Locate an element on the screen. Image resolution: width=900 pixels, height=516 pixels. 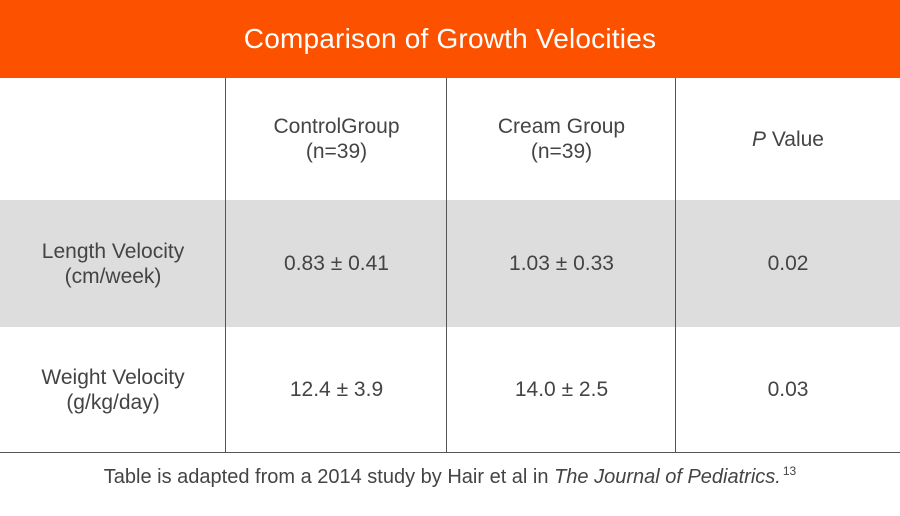
table-title: Comparison of Growth Velocities is located at coordinates (450, 38).